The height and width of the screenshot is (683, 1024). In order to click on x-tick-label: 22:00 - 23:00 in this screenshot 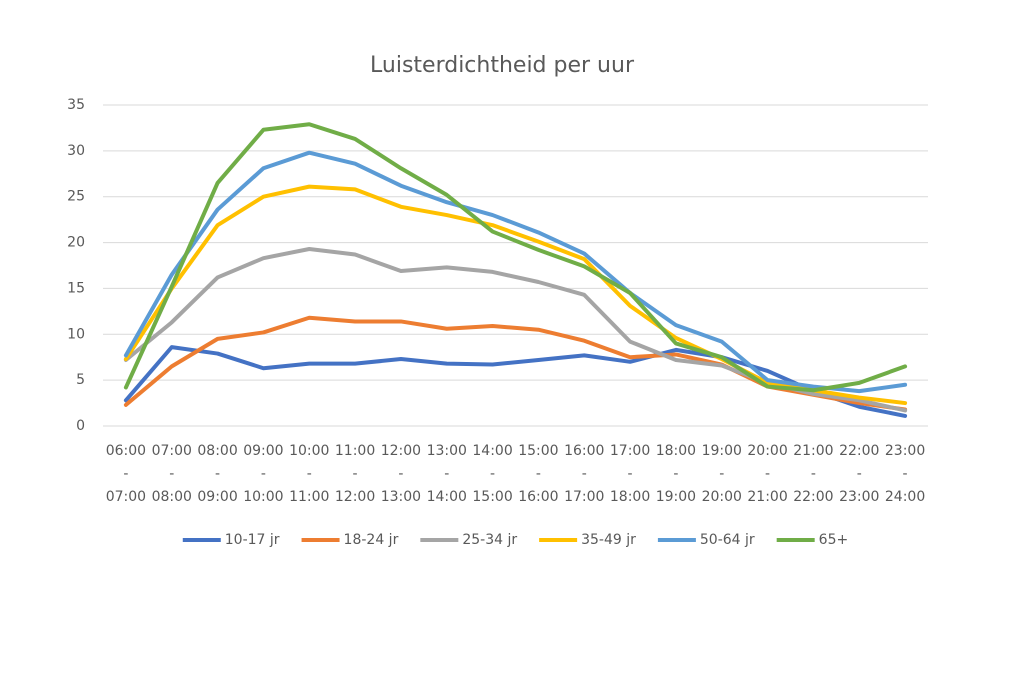, I will do `click(859, 474)`.